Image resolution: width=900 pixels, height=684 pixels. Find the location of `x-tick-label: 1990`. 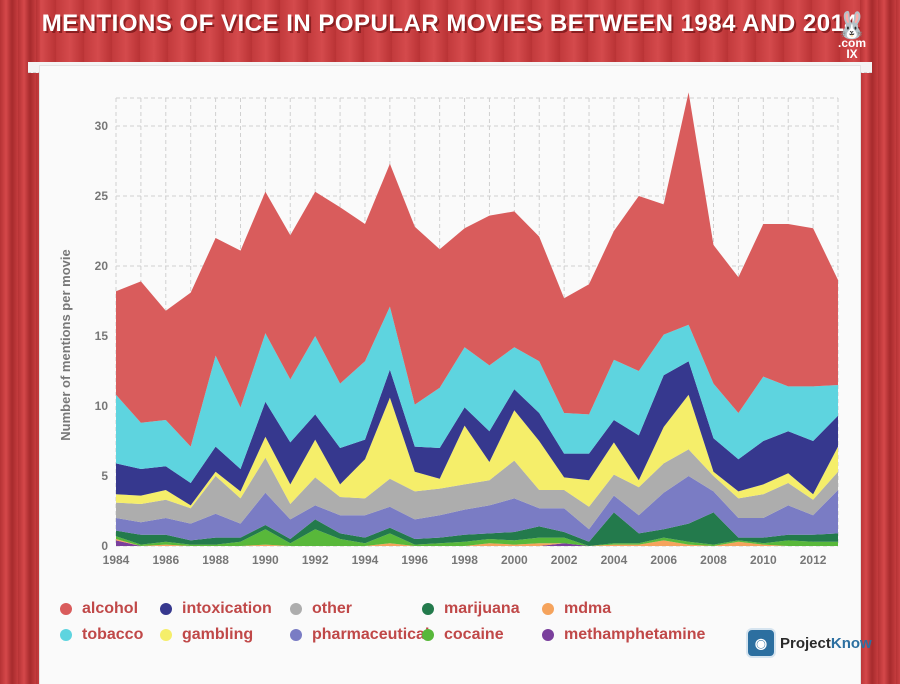

x-tick-label: 1990 is located at coordinates (265, 560).